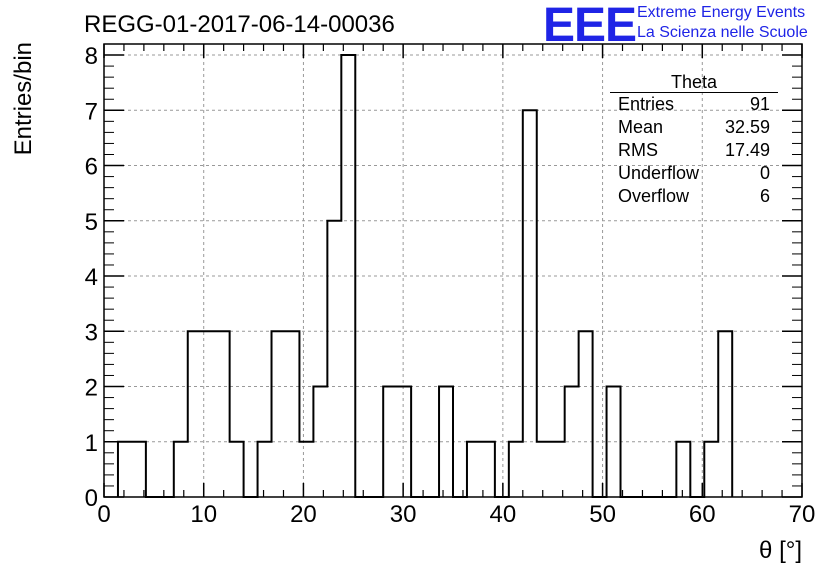  Describe the element at coordinates (403, 514) in the screenshot. I see `x-tick-label: 30` at that location.